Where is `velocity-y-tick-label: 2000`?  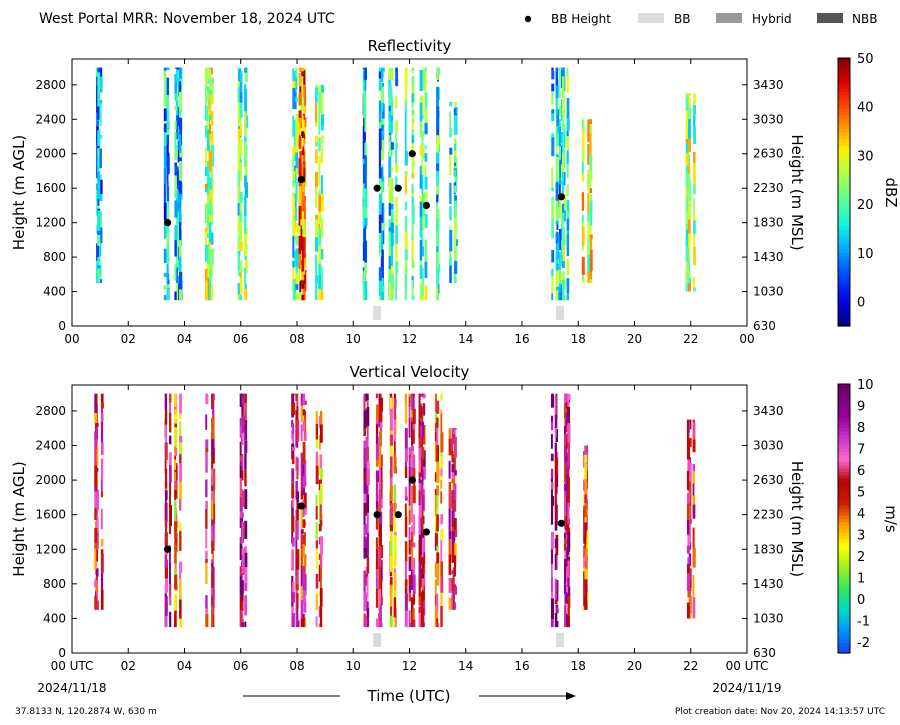
velocity-y-tick-label: 2000 is located at coordinates (50, 480).